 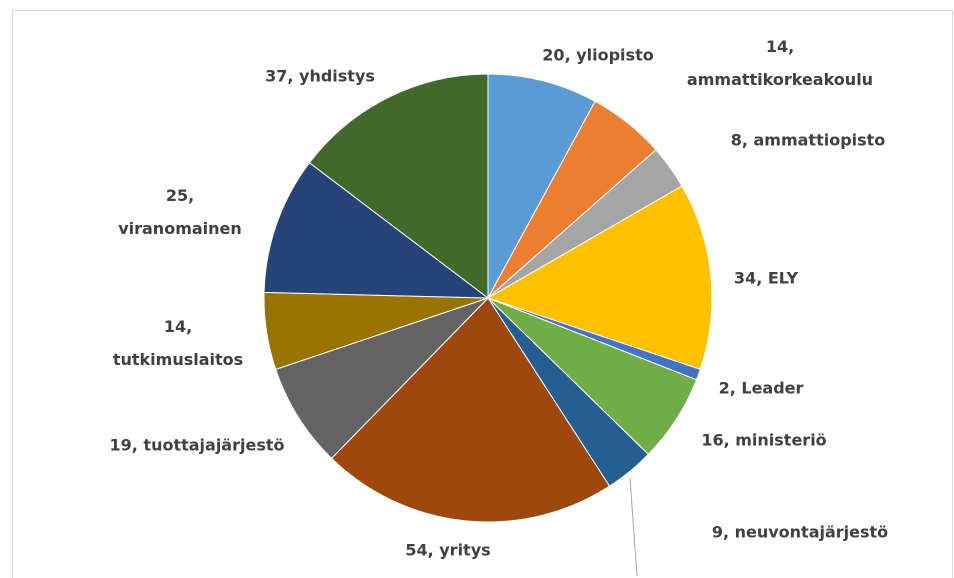 What do you see at coordinates (197, 445) in the screenshot?
I see `data-label: 19, tuottajajärjestö` at bounding box center [197, 445].